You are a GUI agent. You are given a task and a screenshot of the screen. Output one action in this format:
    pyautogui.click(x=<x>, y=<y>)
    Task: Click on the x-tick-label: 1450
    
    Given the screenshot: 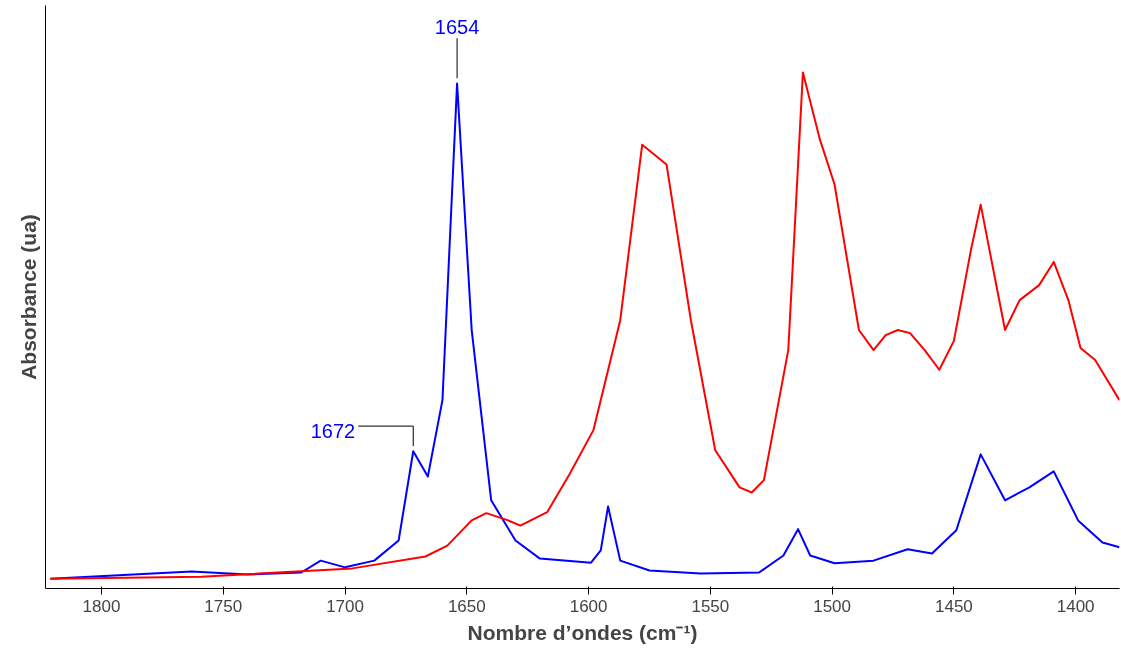 What is the action you would take?
    pyautogui.click(x=953, y=606)
    